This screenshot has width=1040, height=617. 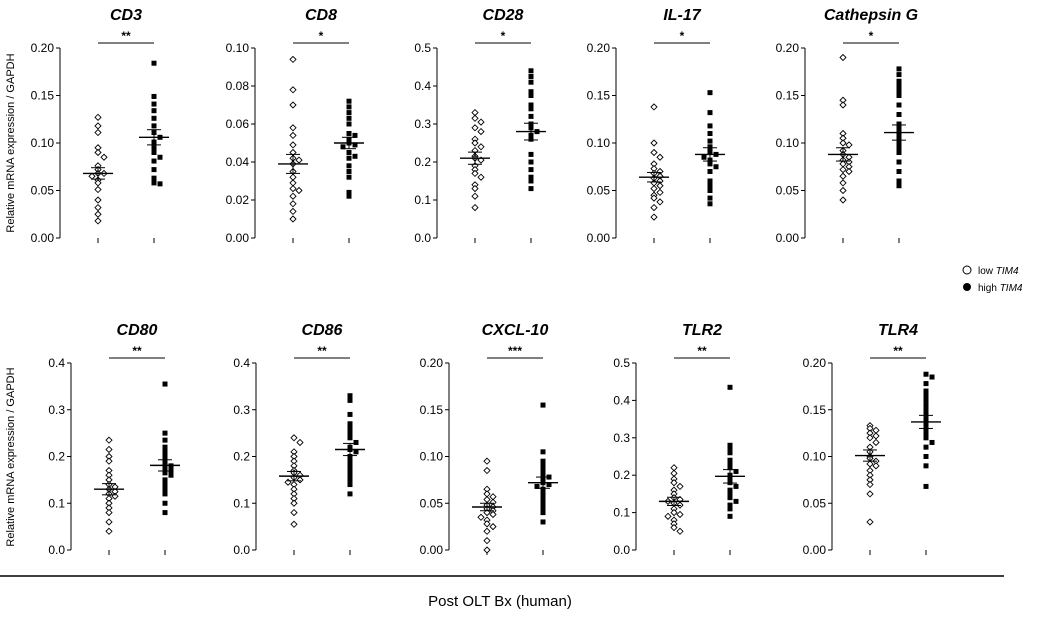 What do you see at coordinates (967, 270) in the screenshot?
I see `legend-marker-low` at bounding box center [967, 270].